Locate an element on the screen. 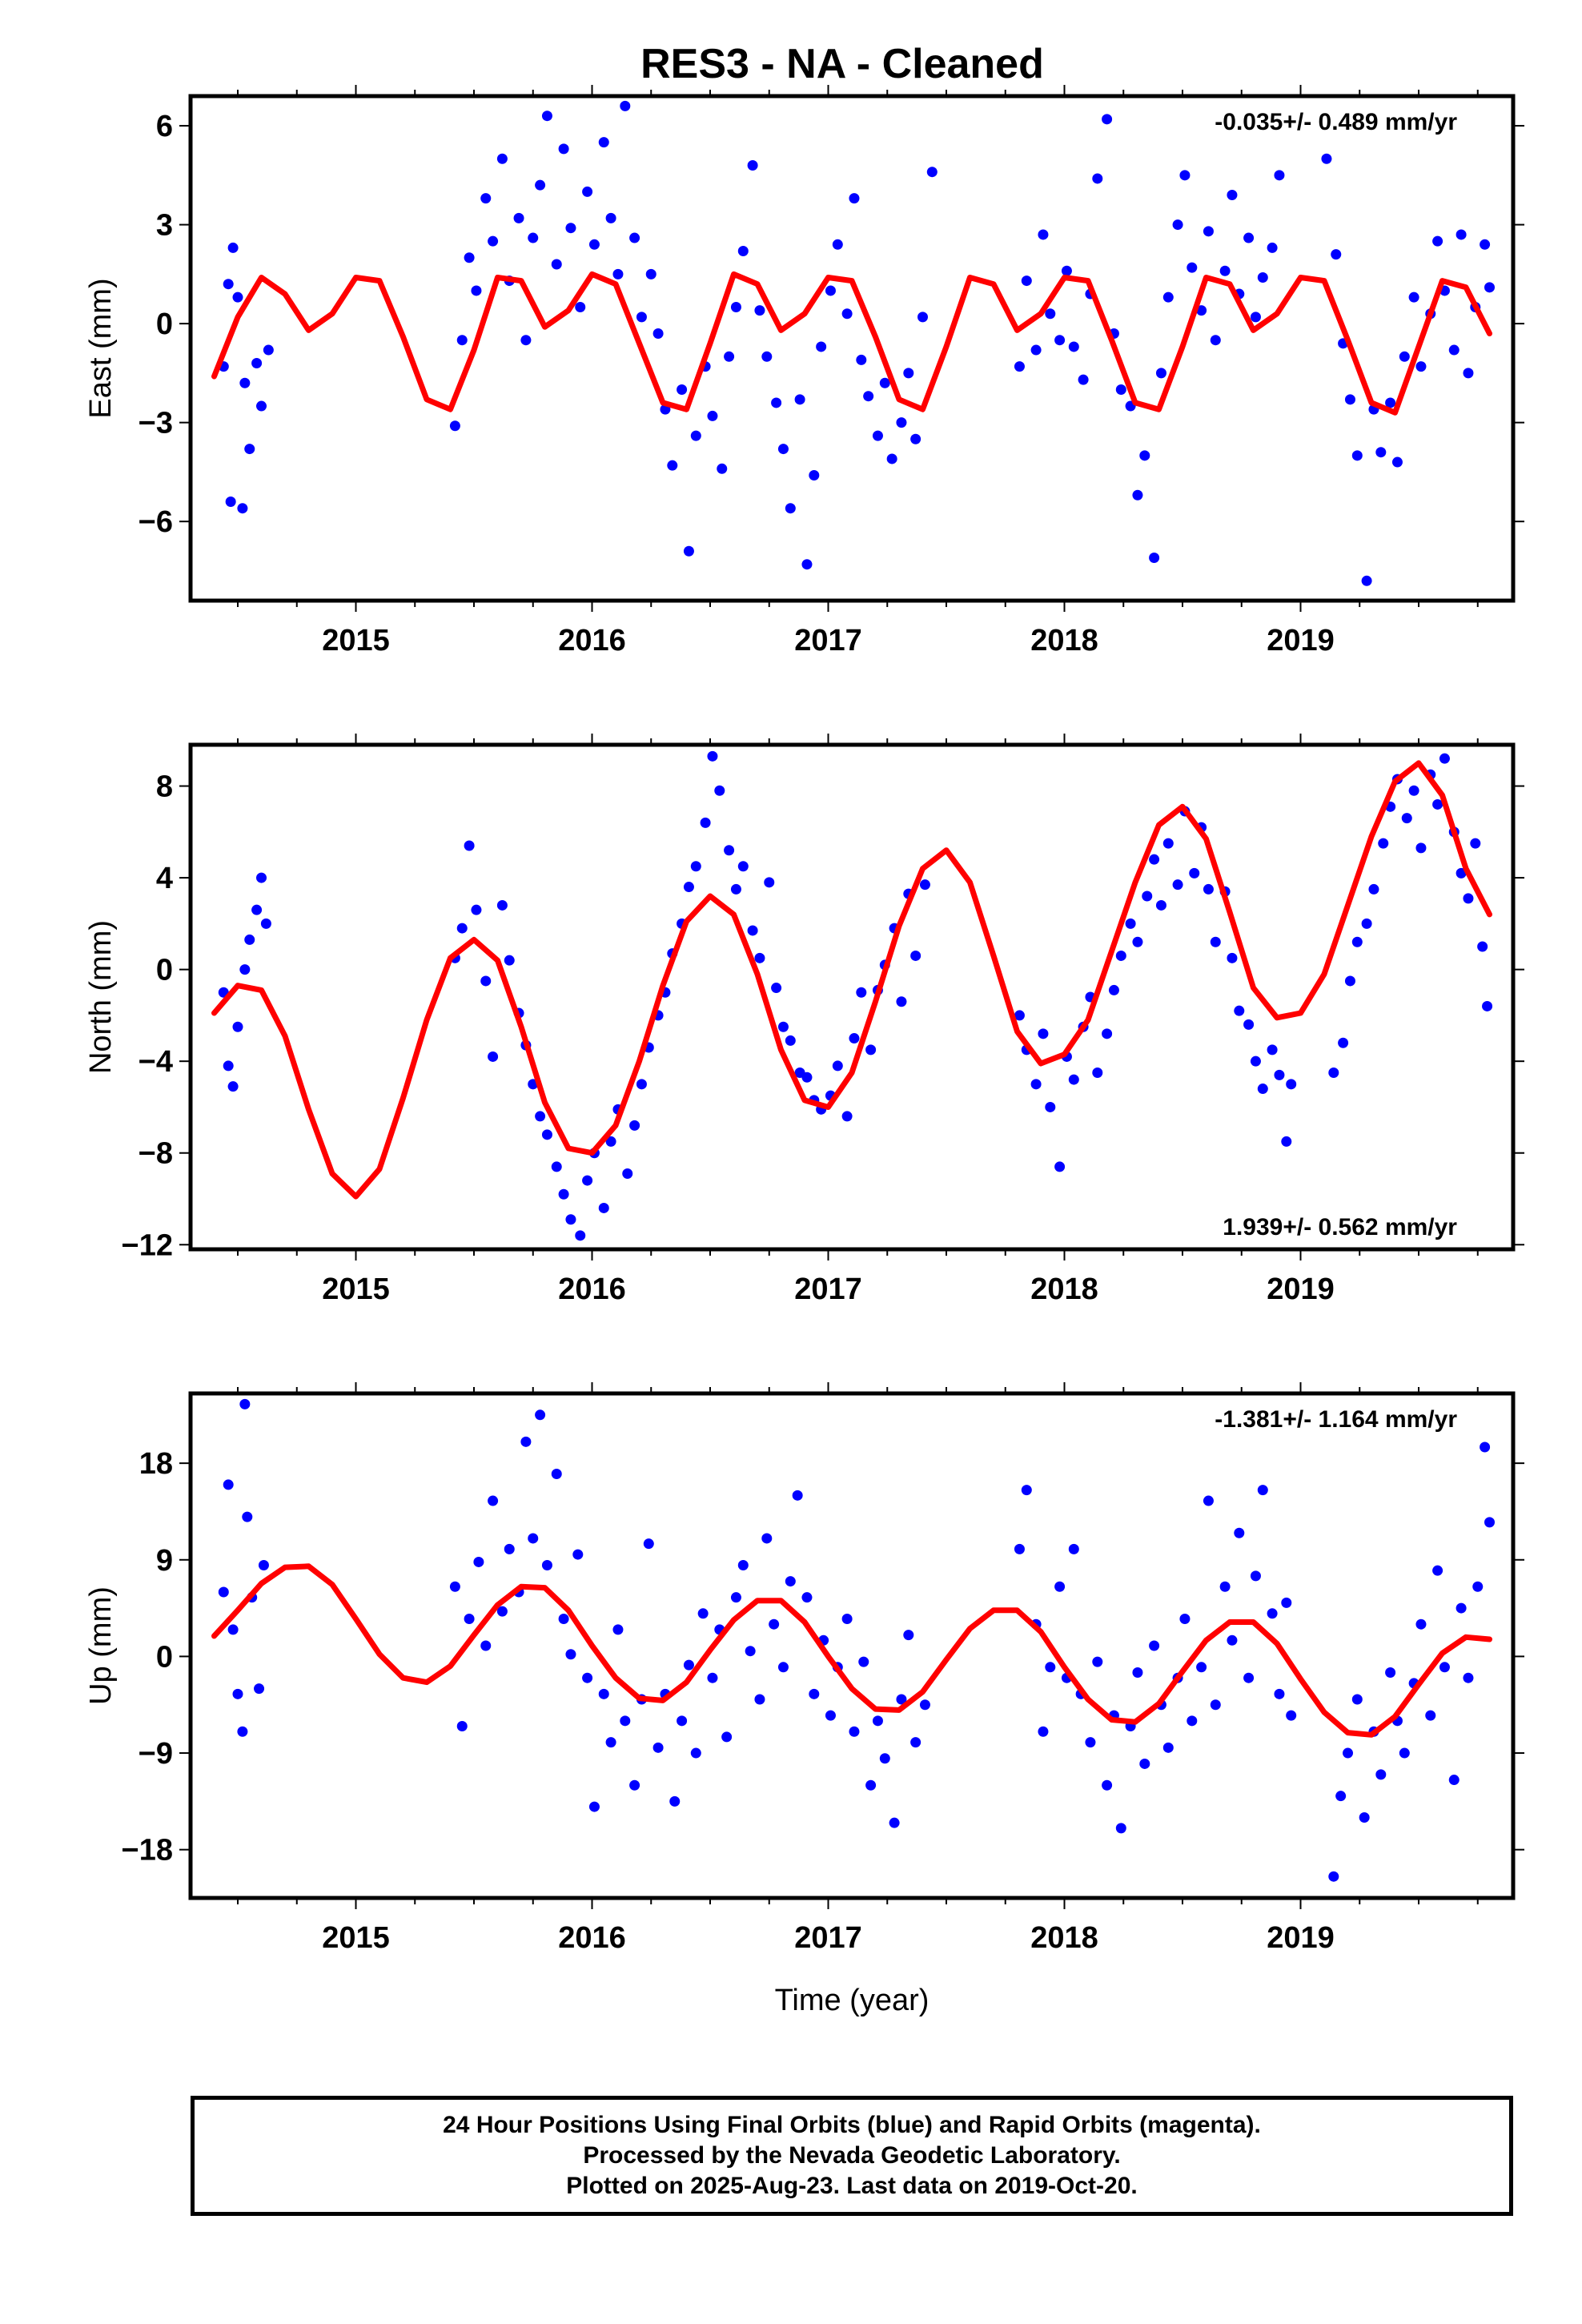 The image size is (1582, 2324). y-tick-label: 9 is located at coordinates (164, 1561).